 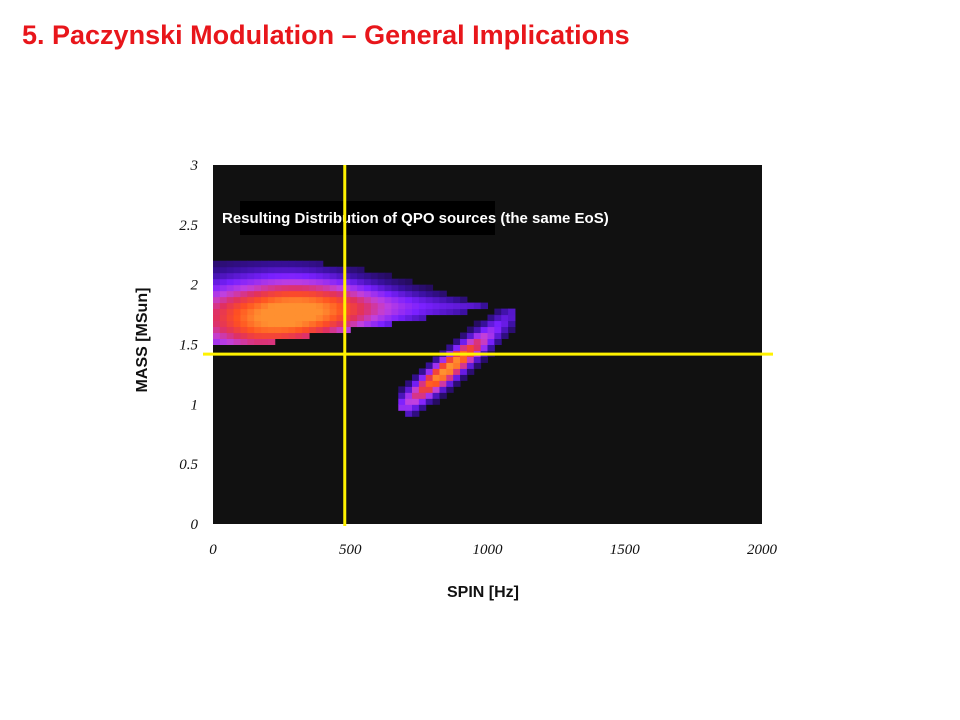 I want to click on y-tick-label: 0, so click(x=195, y=525).